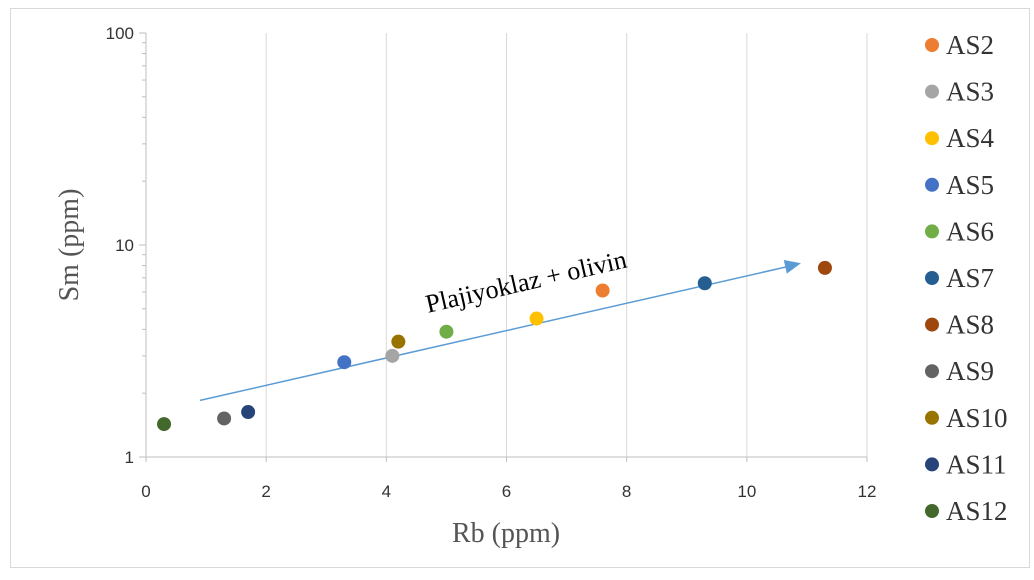 Image resolution: width=1034 pixels, height=580 pixels. What do you see at coordinates (932, 91) in the screenshot?
I see `legend-marker-as3` at bounding box center [932, 91].